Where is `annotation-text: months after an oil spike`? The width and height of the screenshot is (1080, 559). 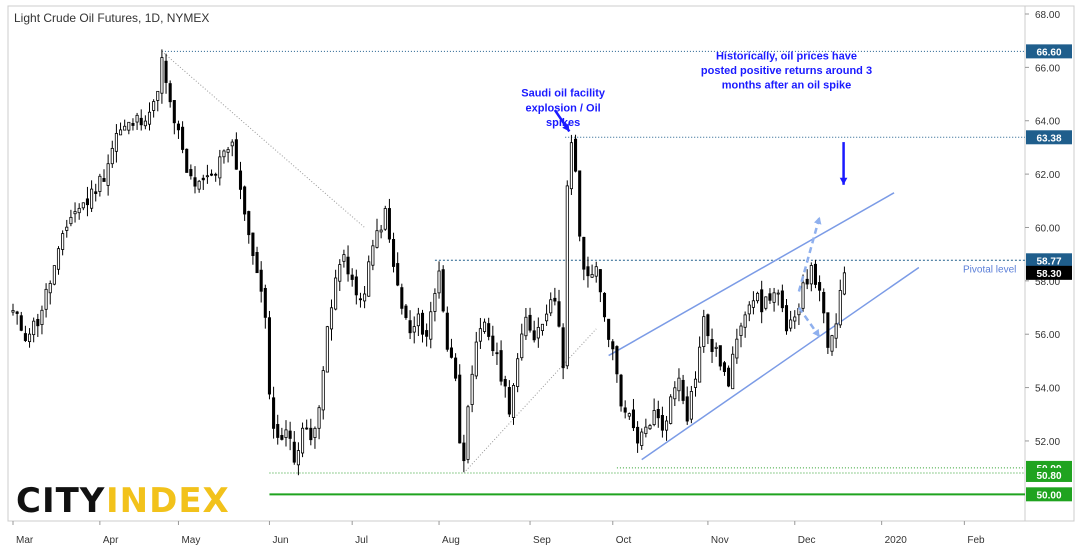 annotation-text: months after an oil spike is located at coordinates (787, 86).